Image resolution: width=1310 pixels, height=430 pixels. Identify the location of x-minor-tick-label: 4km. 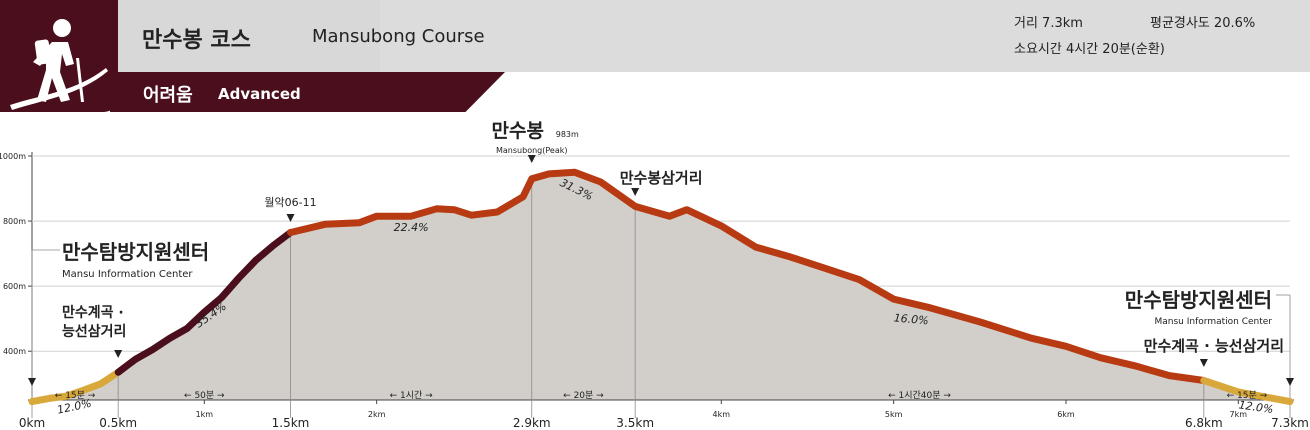
(722, 414).